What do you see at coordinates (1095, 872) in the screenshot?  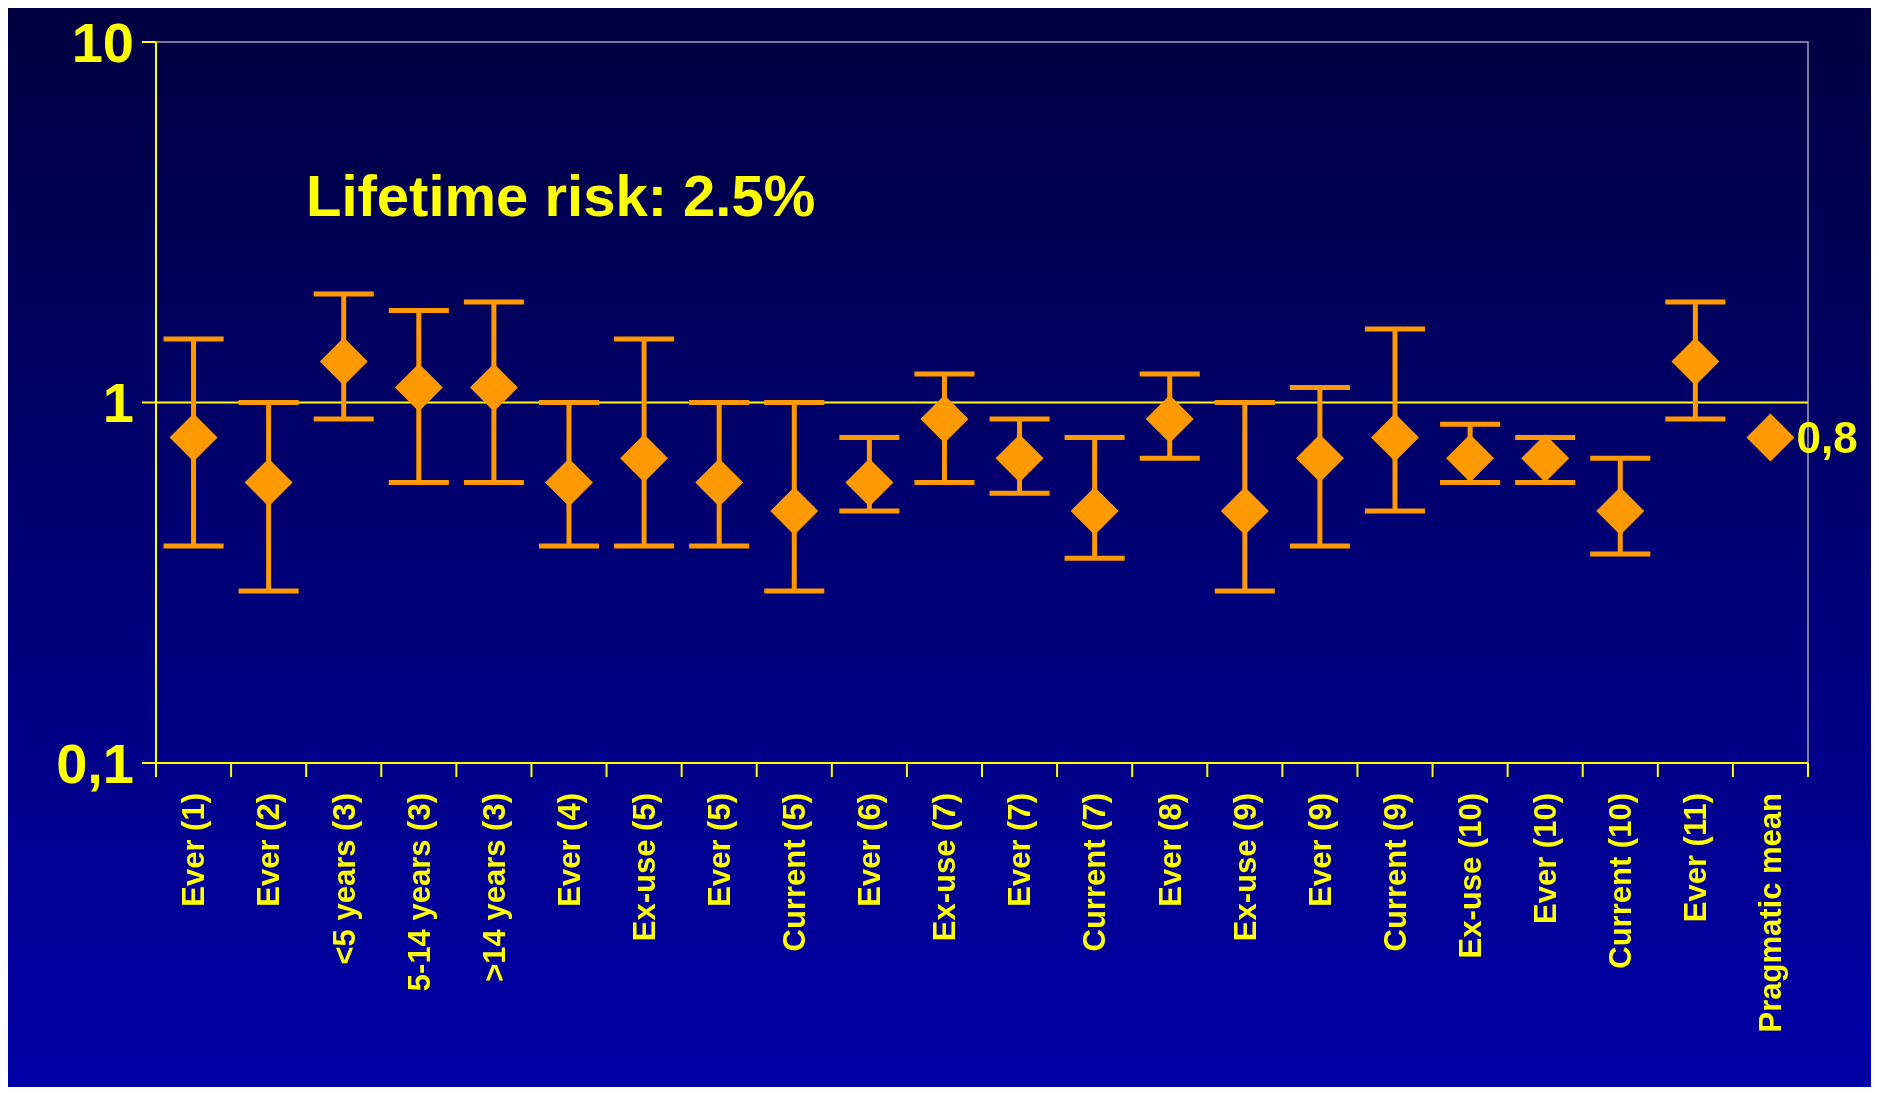 I see `x-tick-label: Current (7)` at bounding box center [1095, 872].